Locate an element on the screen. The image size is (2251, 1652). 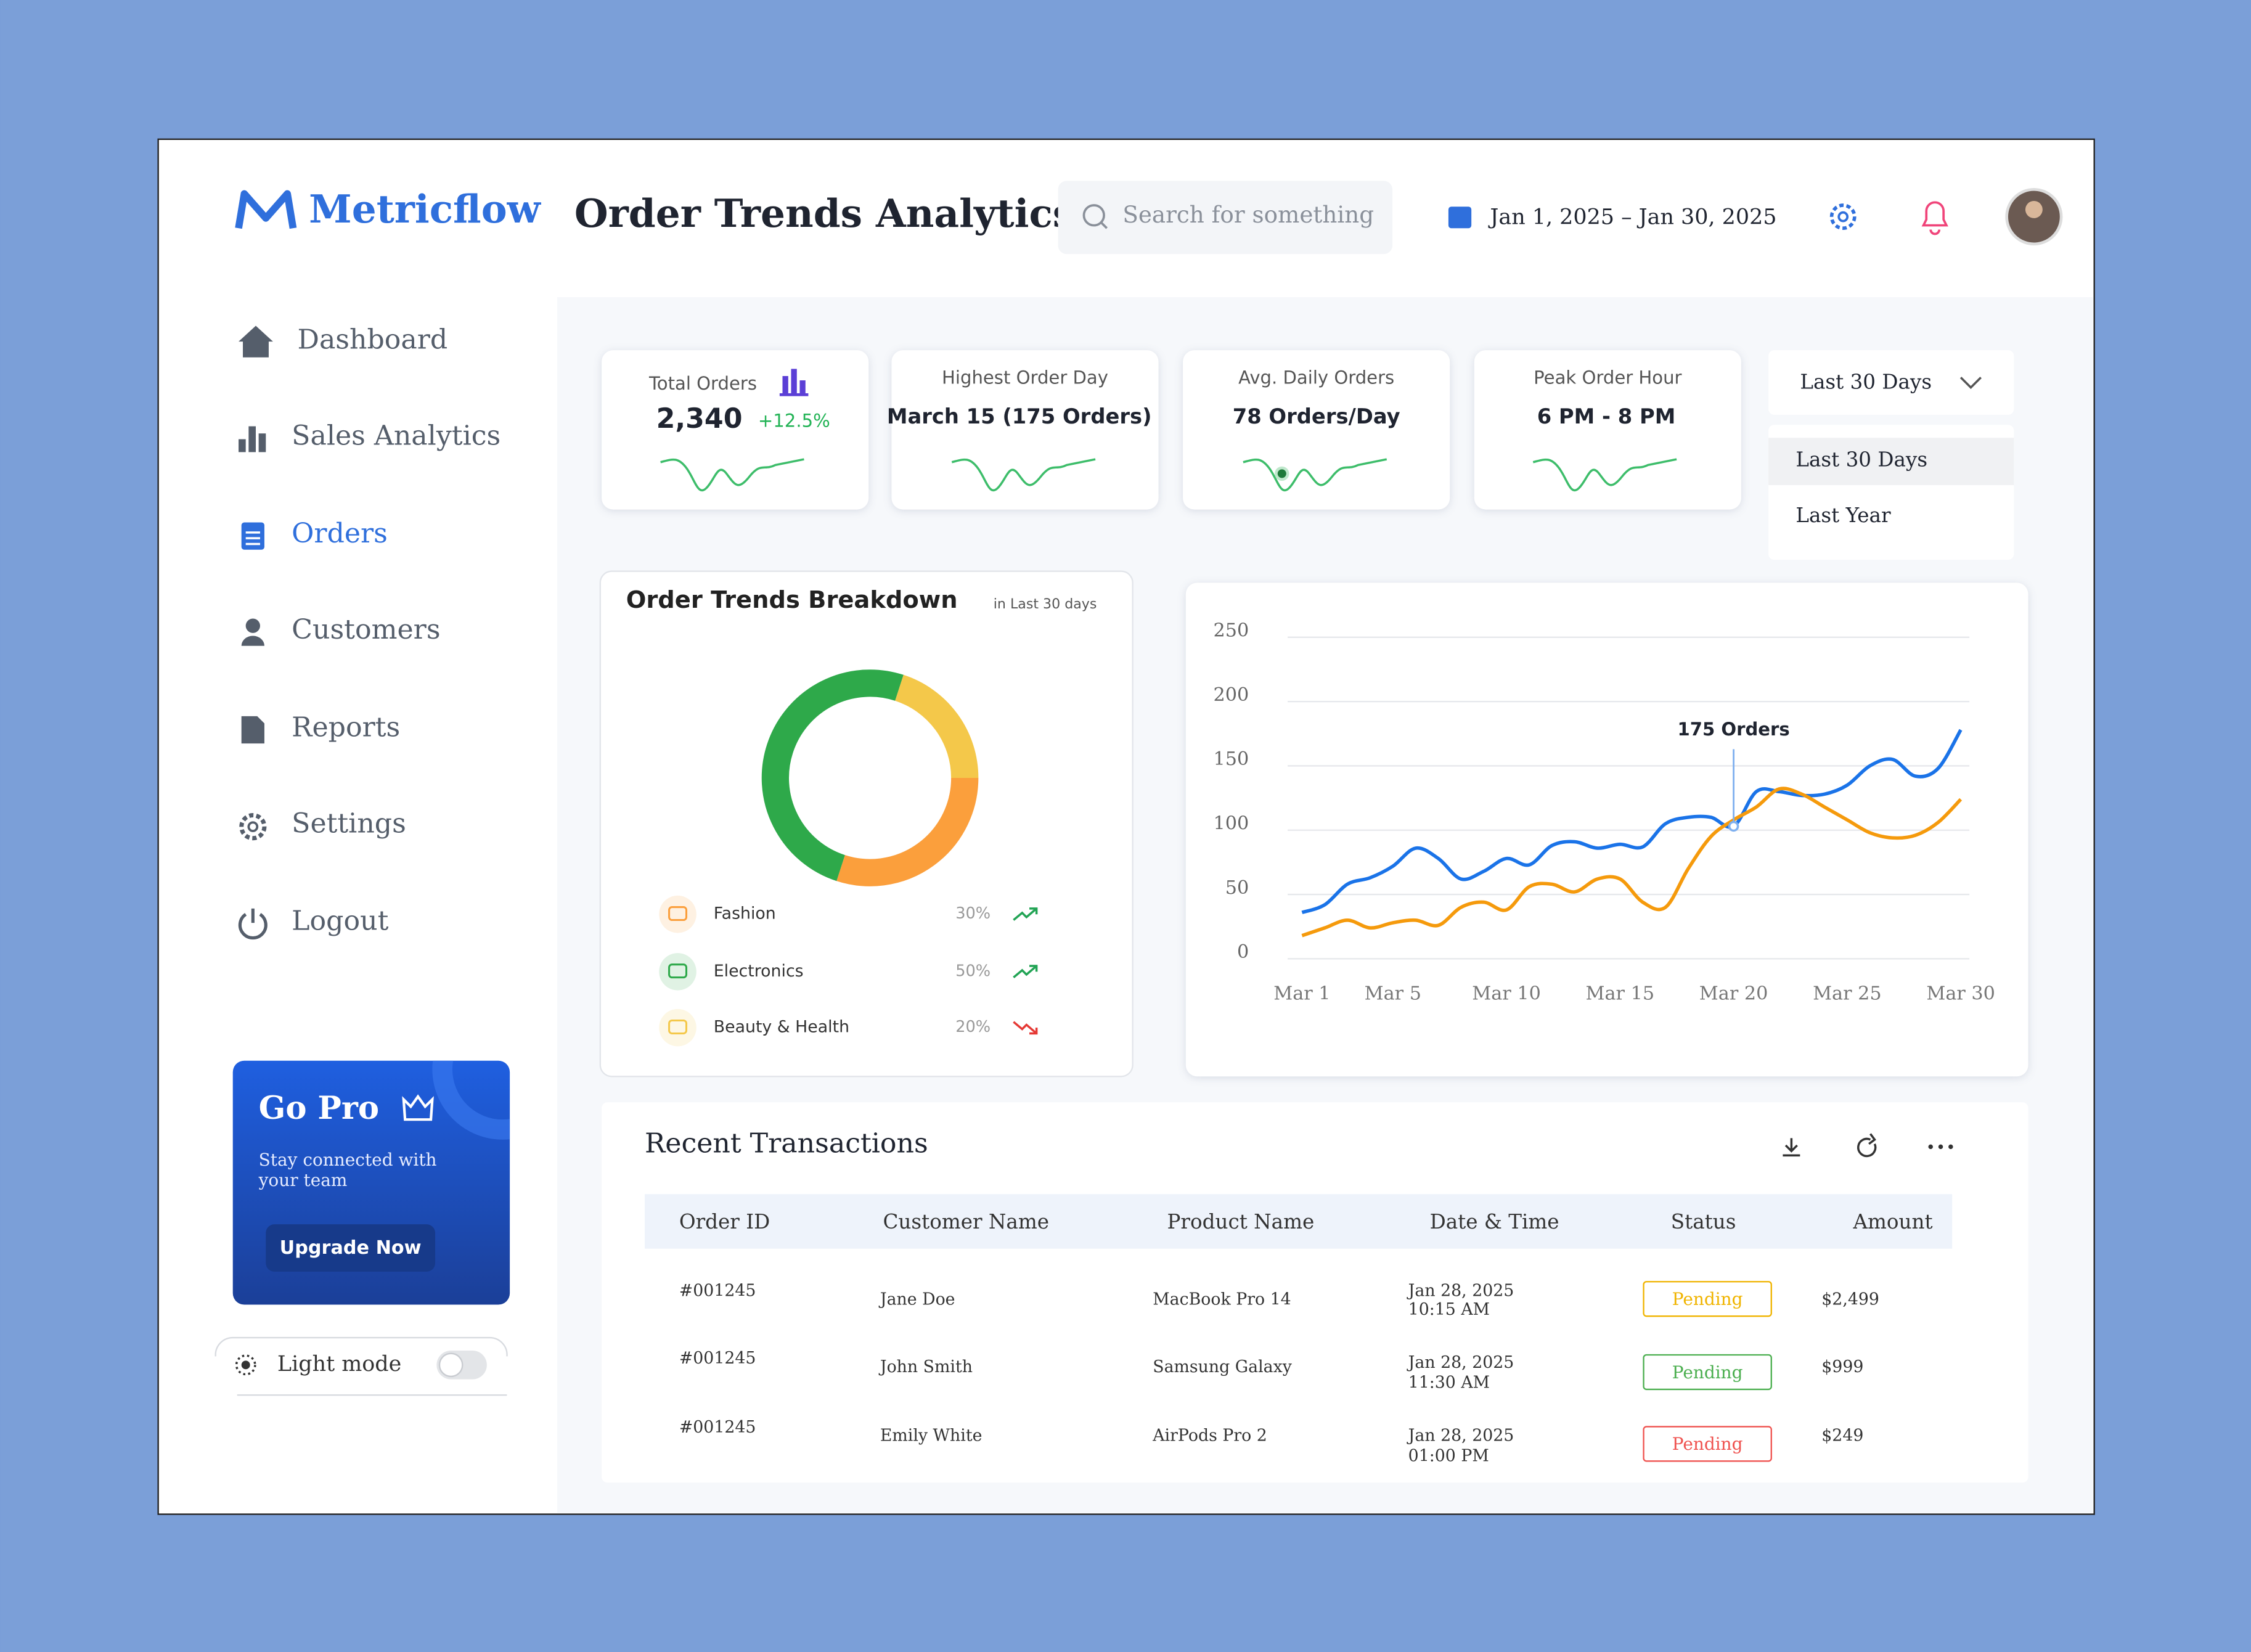
y-tick-label: 150 is located at coordinates (1231, 759).